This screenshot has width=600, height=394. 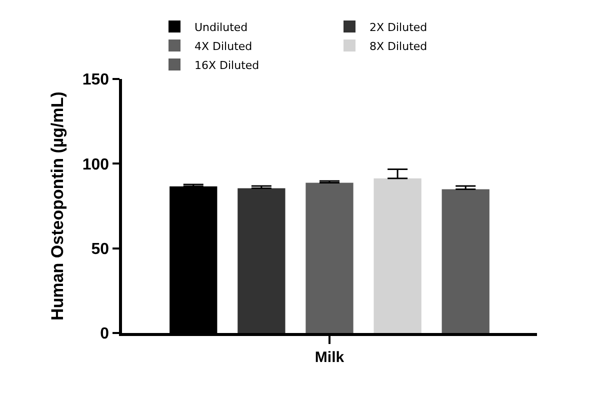 What do you see at coordinates (399, 27) in the screenshot?
I see `legend-label: 2X Diluted` at bounding box center [399, 27].